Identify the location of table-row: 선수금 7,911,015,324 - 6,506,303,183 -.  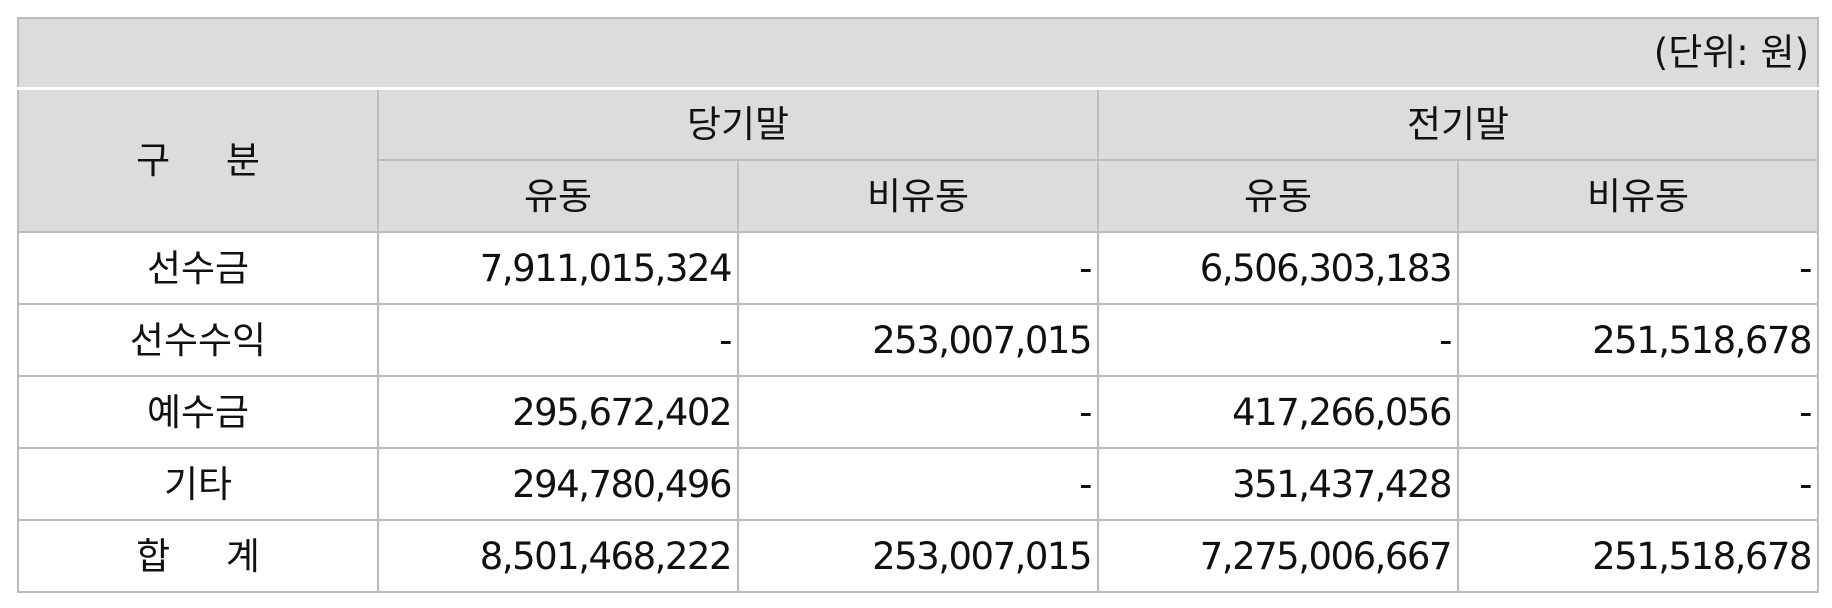
(918, 268).